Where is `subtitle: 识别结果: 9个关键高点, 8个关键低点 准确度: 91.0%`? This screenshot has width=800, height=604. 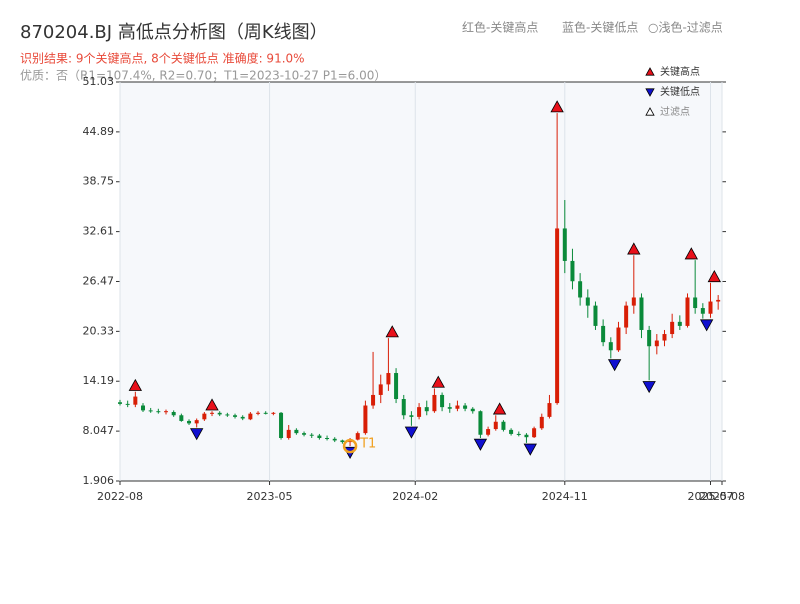 subtitle: 识别结果: 9个关键高点, 8个关键低点 准确度: 91.0% is located at coordinates (162, 58).